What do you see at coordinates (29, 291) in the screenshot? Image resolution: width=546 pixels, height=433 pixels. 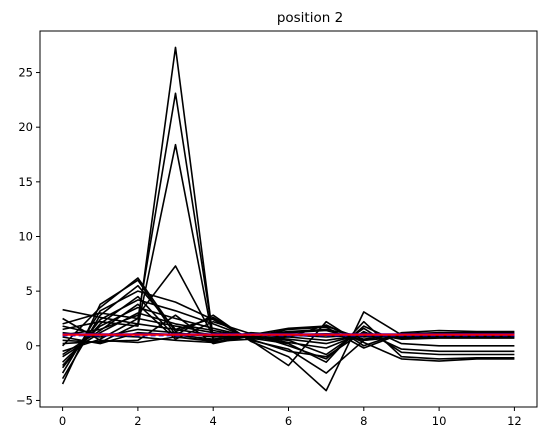 I see `y-tick-label: 5` at bounding box center [29, 291].